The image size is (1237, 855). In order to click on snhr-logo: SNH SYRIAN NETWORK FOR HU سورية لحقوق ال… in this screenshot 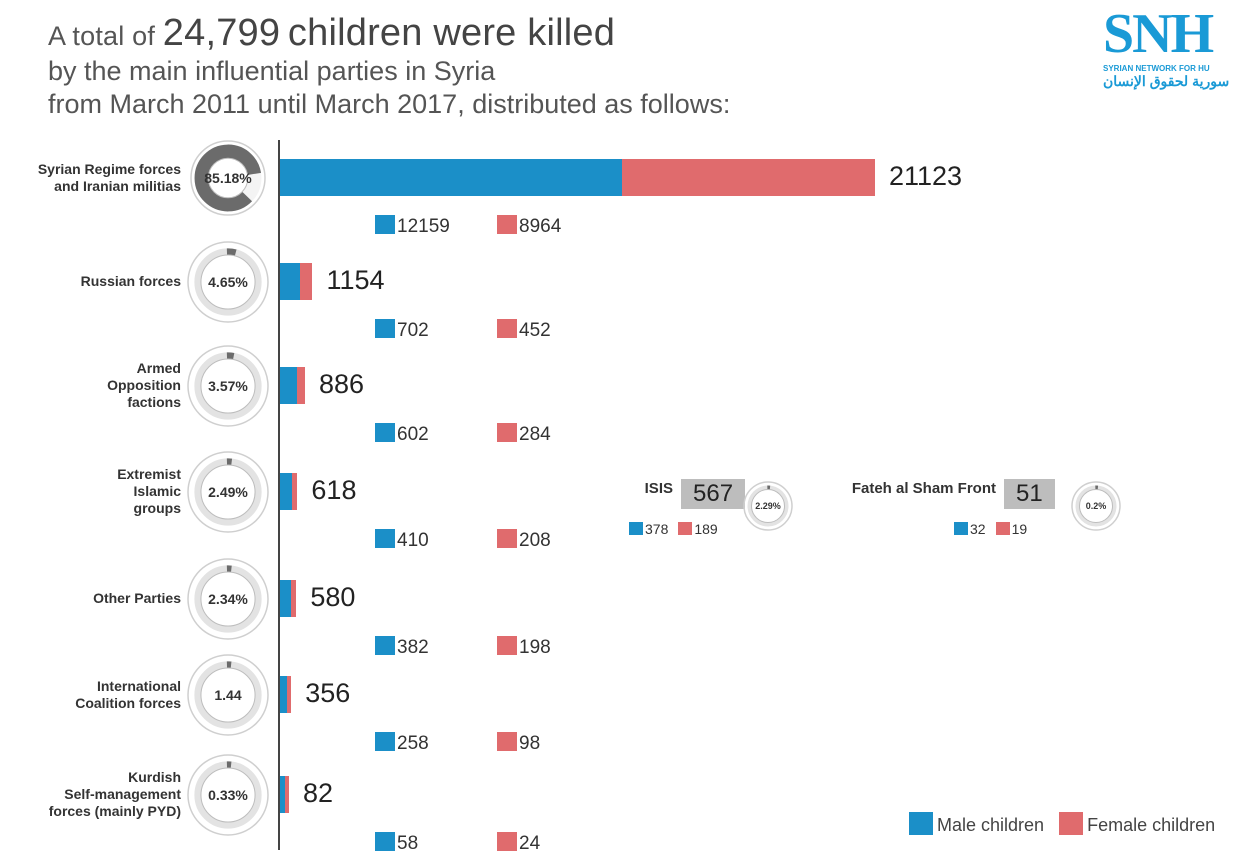, I will do `click(1170, 56)`.